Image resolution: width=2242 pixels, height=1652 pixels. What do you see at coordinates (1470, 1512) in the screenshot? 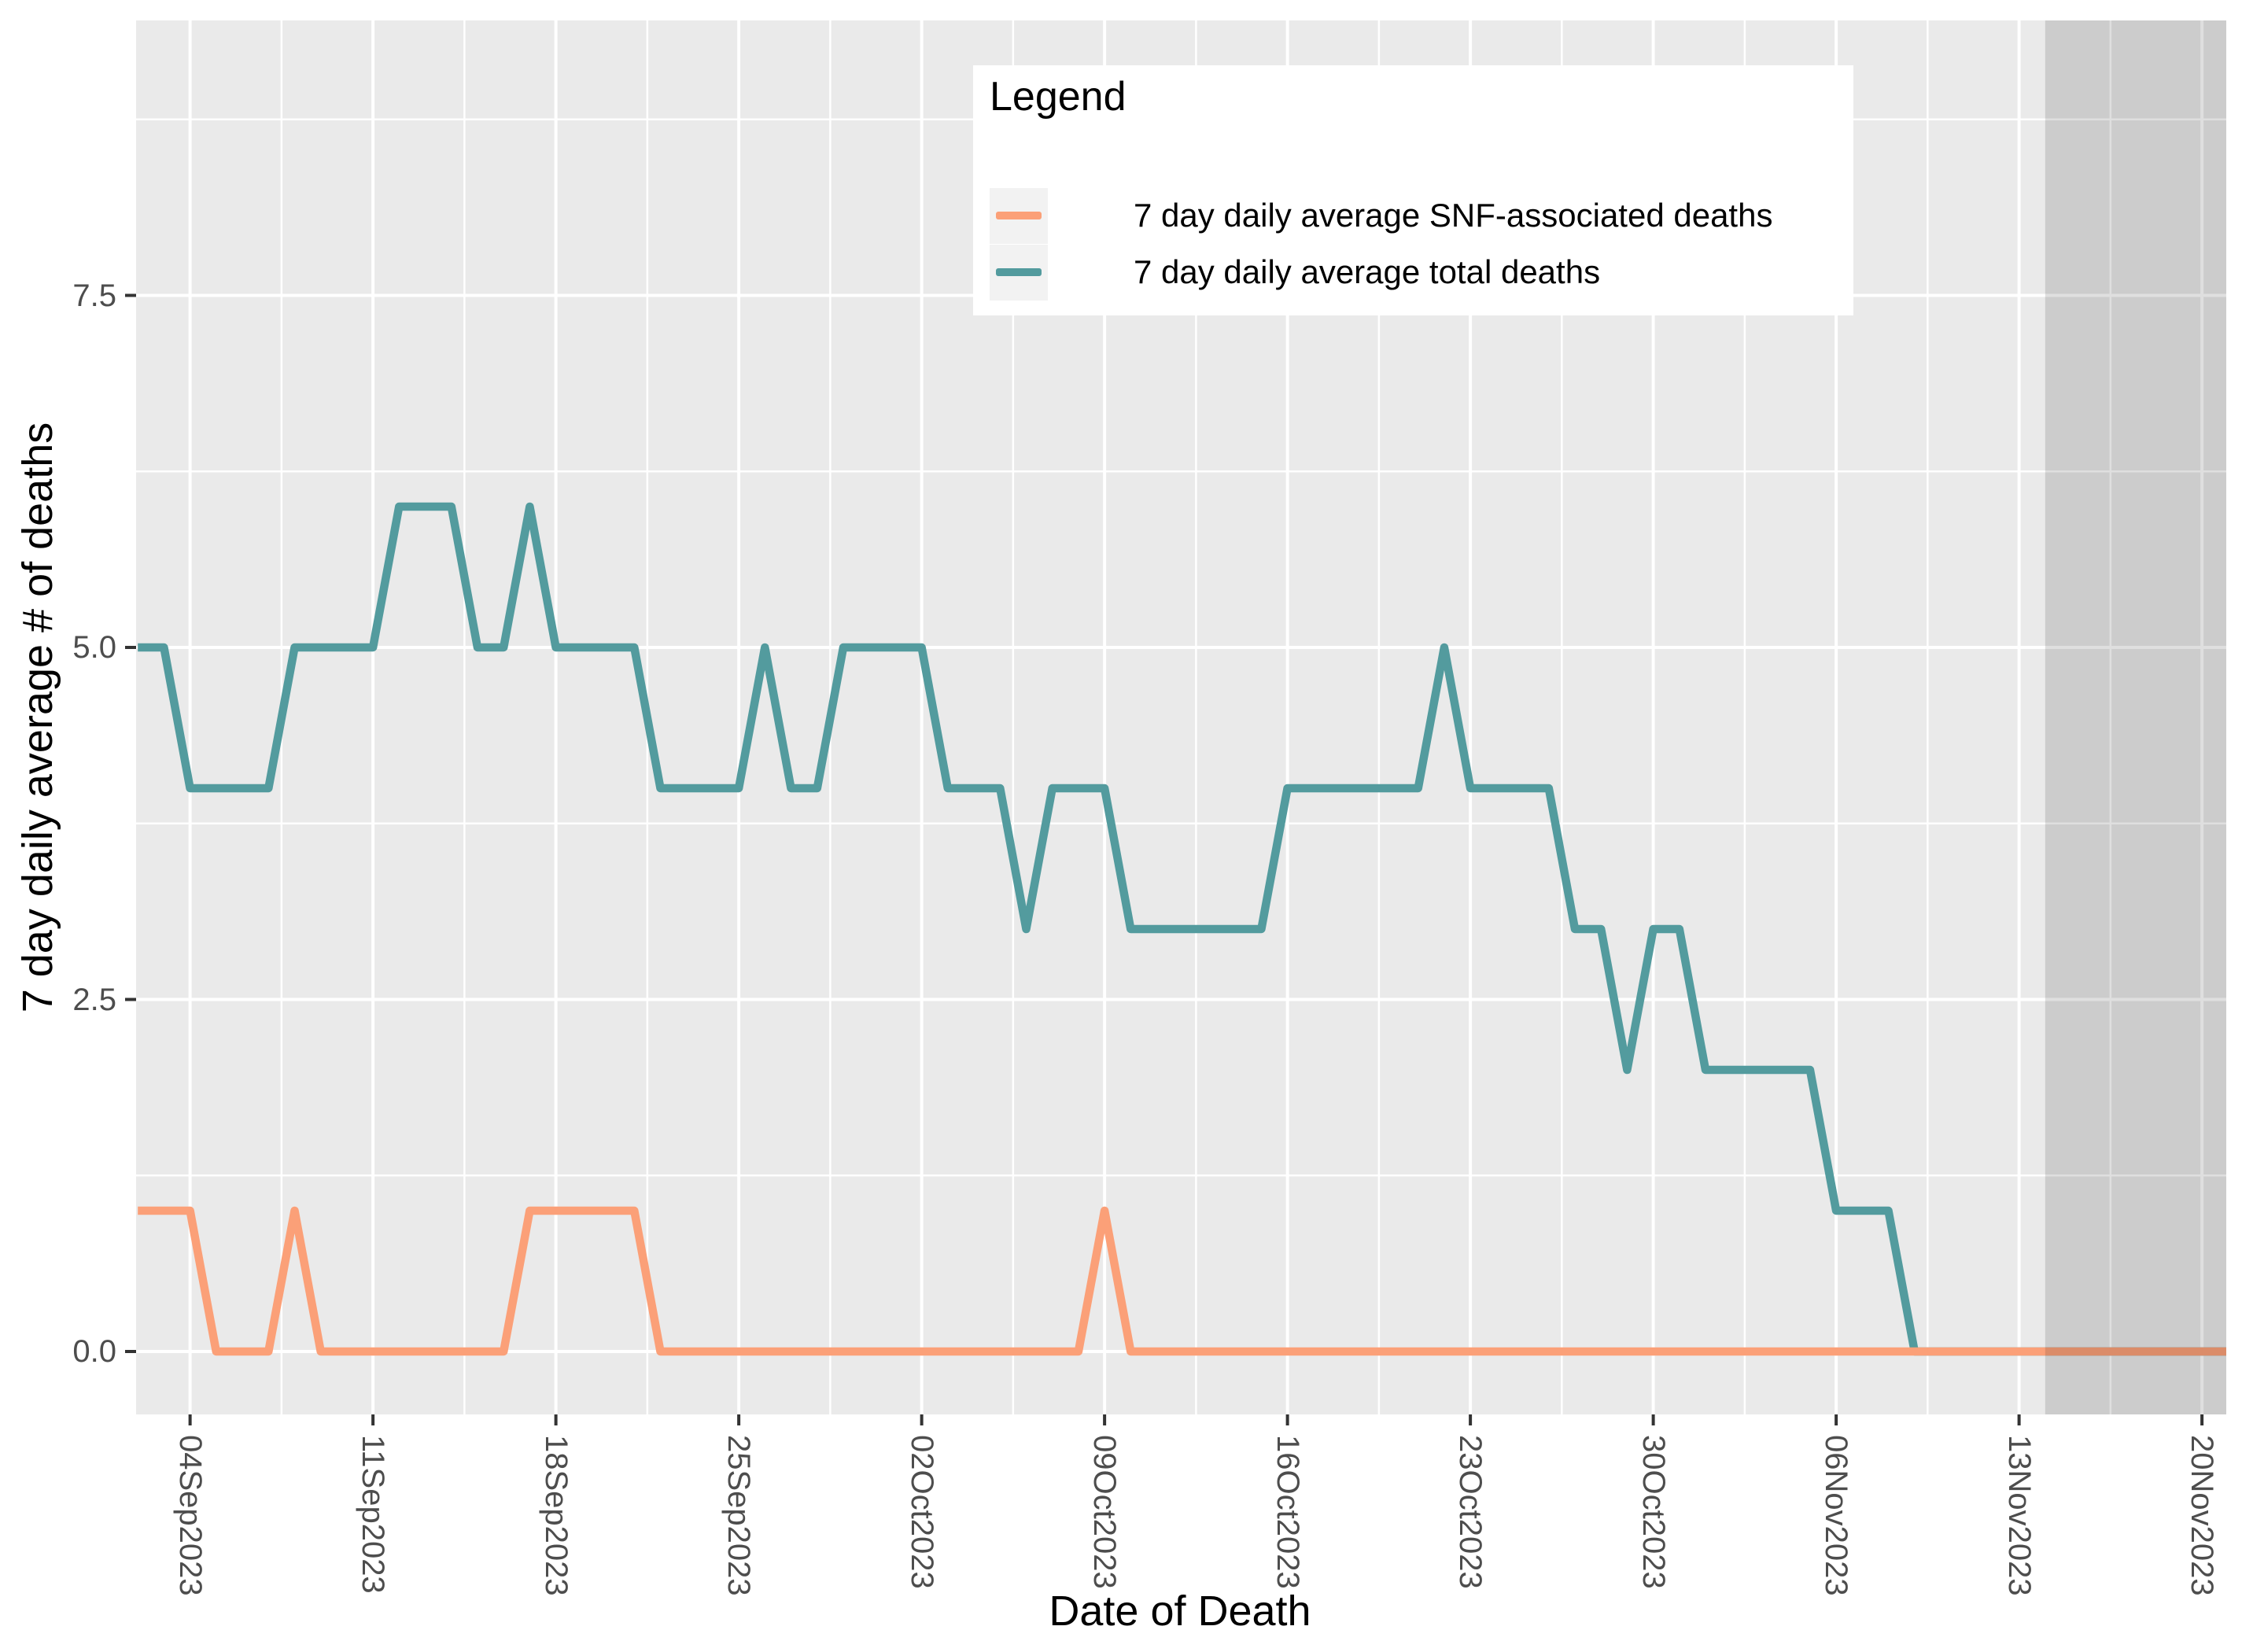
I see `x-tick-label: 23Oct2023` at bounding box center [1470, 1512].